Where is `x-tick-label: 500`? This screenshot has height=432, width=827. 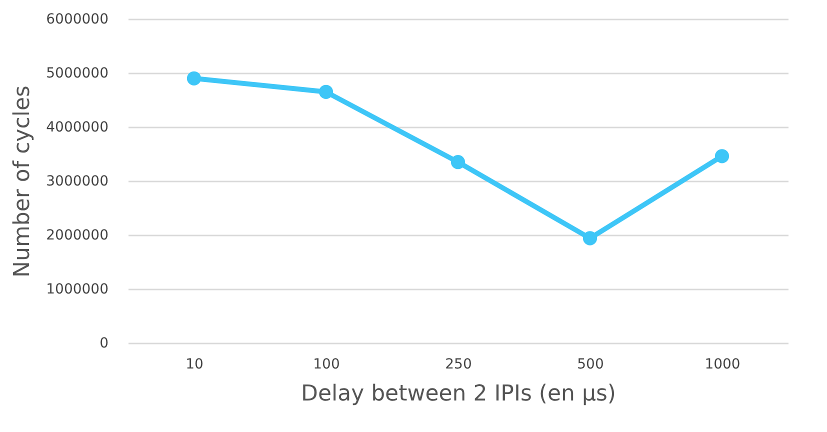
x-tick-label: 500 is located at coordinates (590, 364).